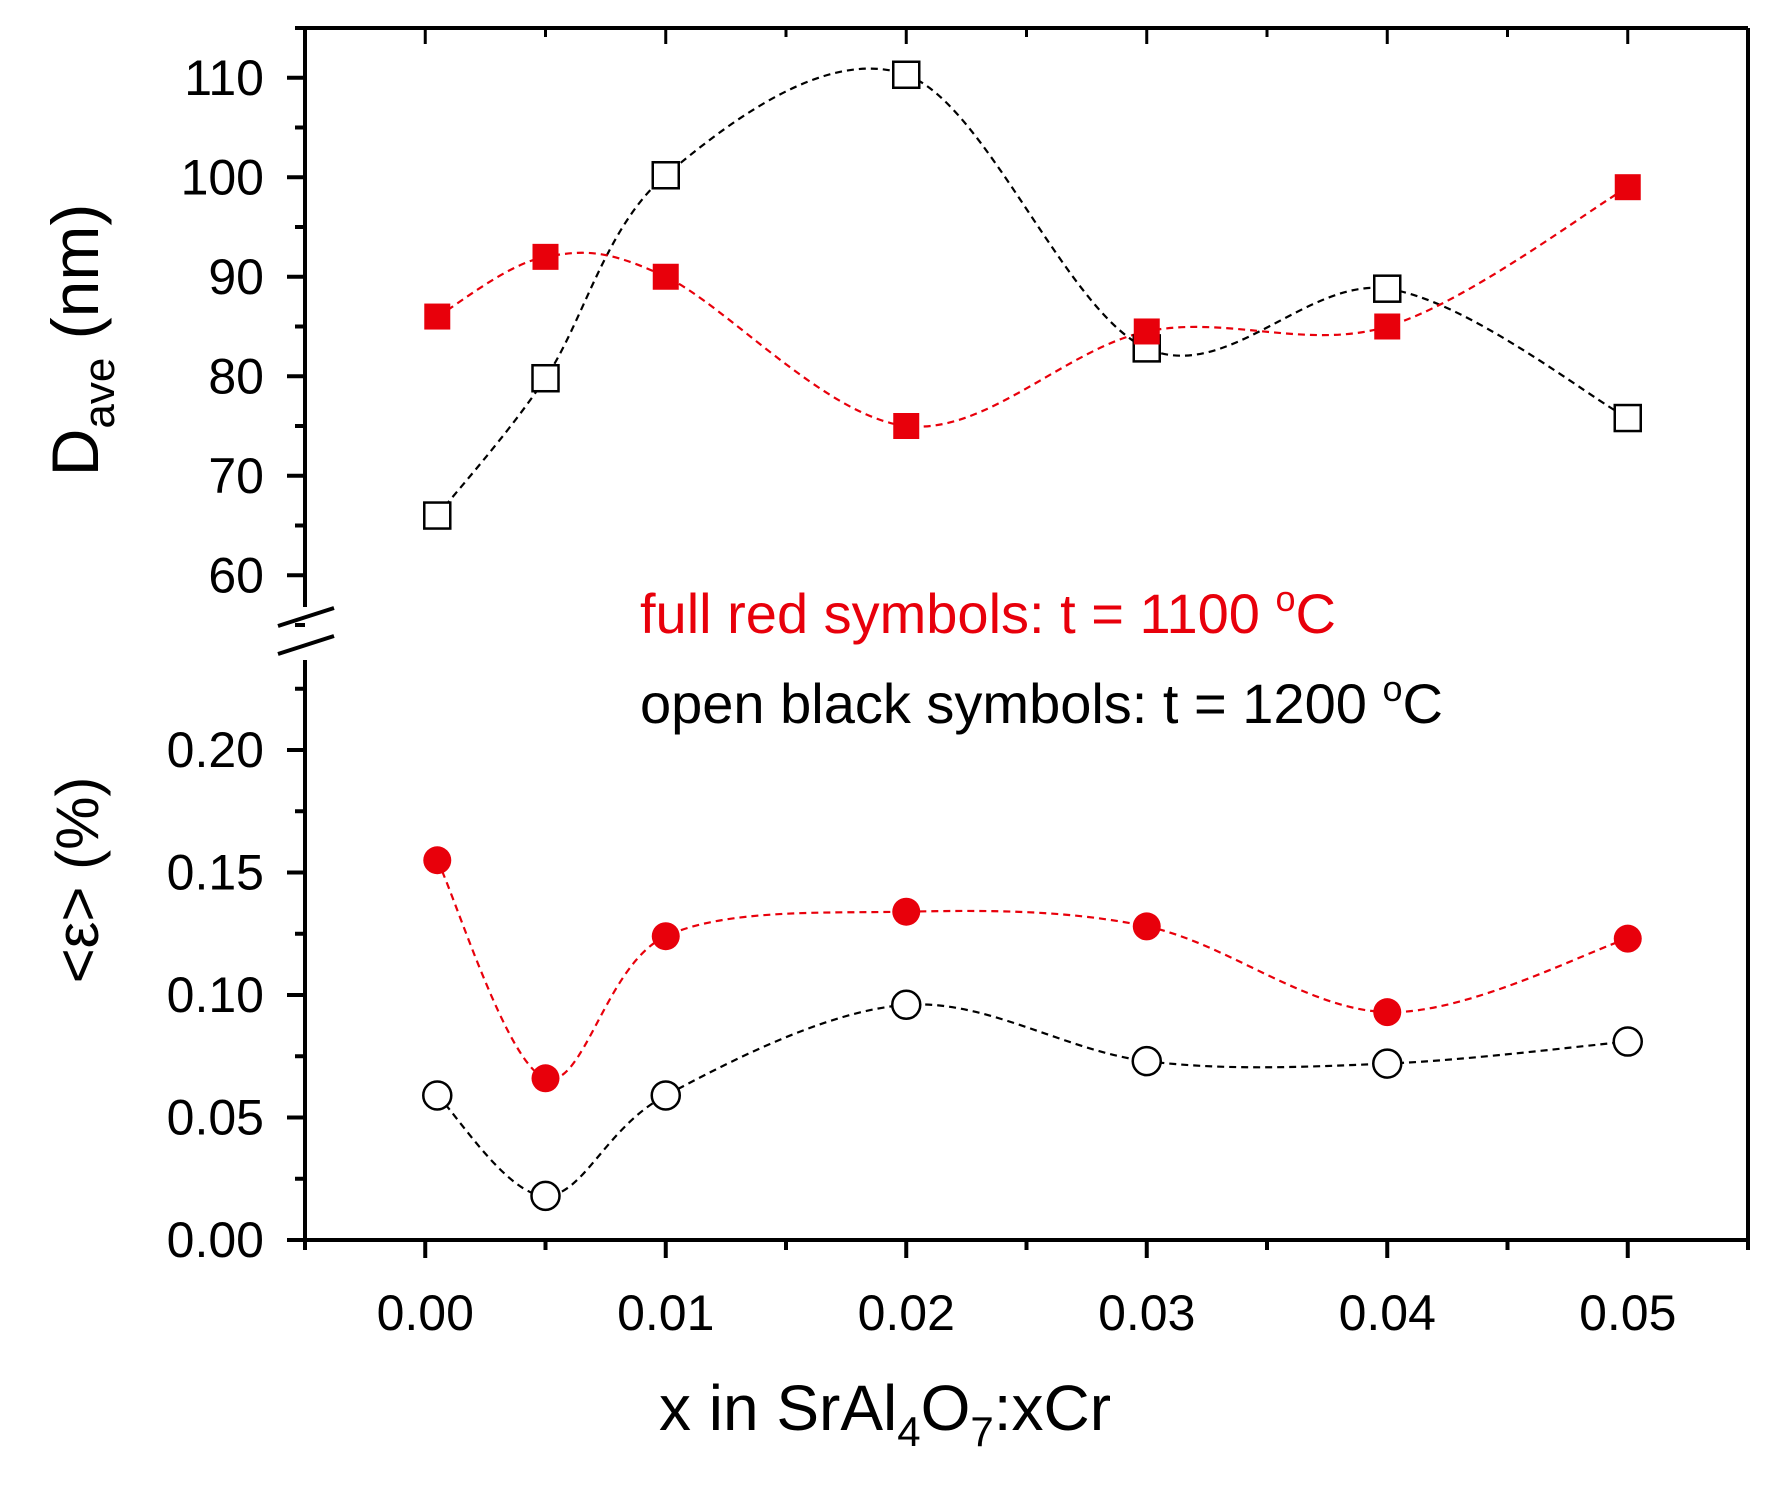 This screenshot has width=1771, height=1495. I want to click on y-axis-title-upper: Dave (nm), so click(81, 340).